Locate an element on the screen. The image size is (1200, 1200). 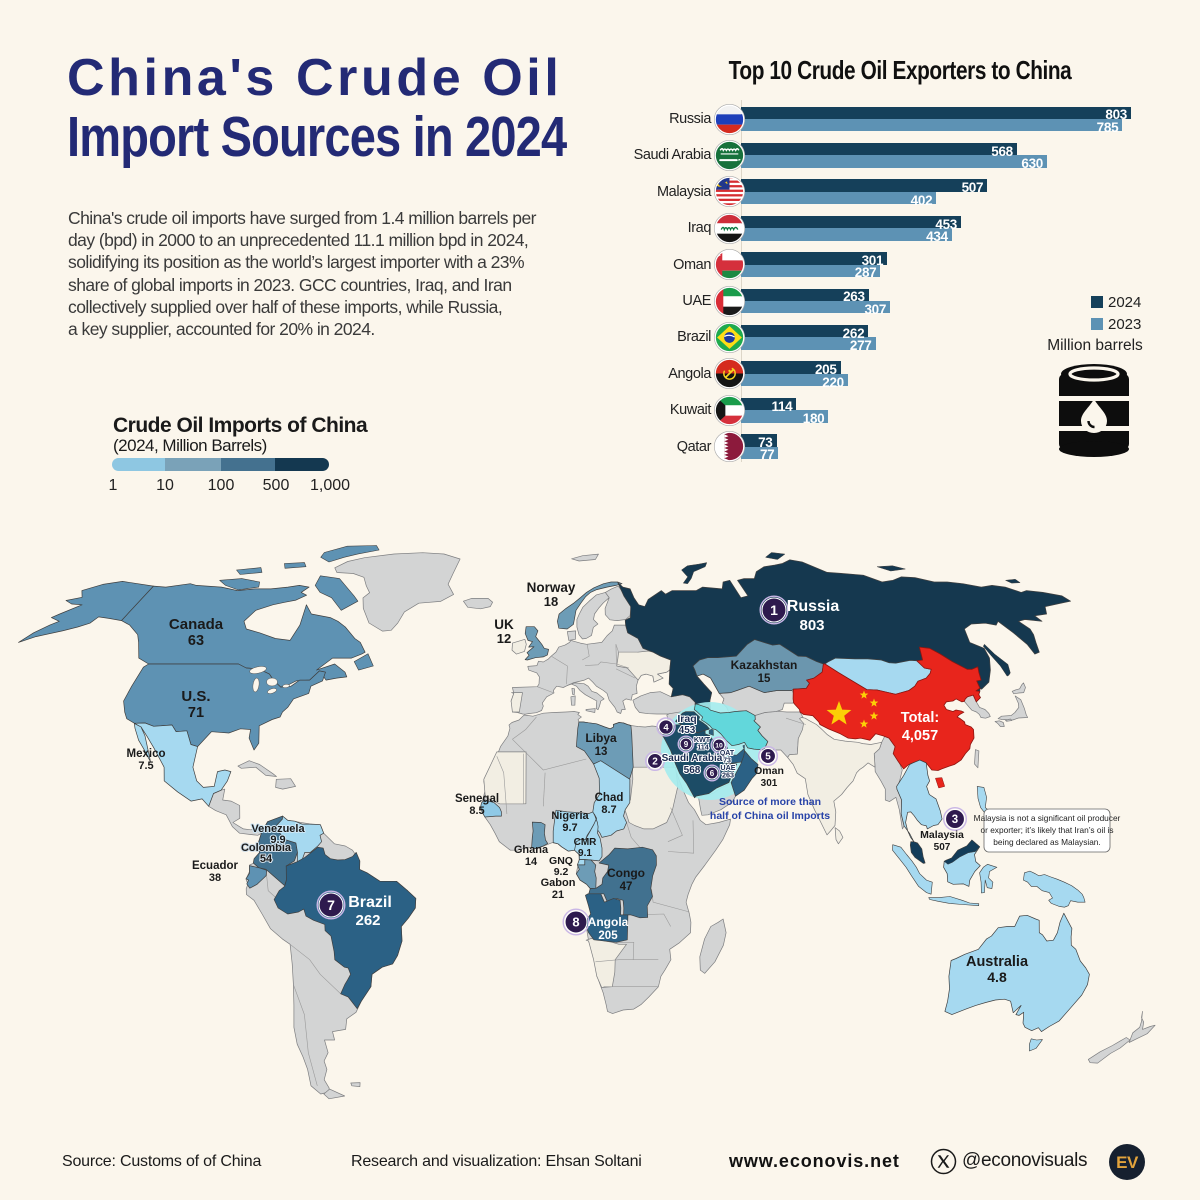
svg-text: Source of more than is located at coordinates (770, 802).